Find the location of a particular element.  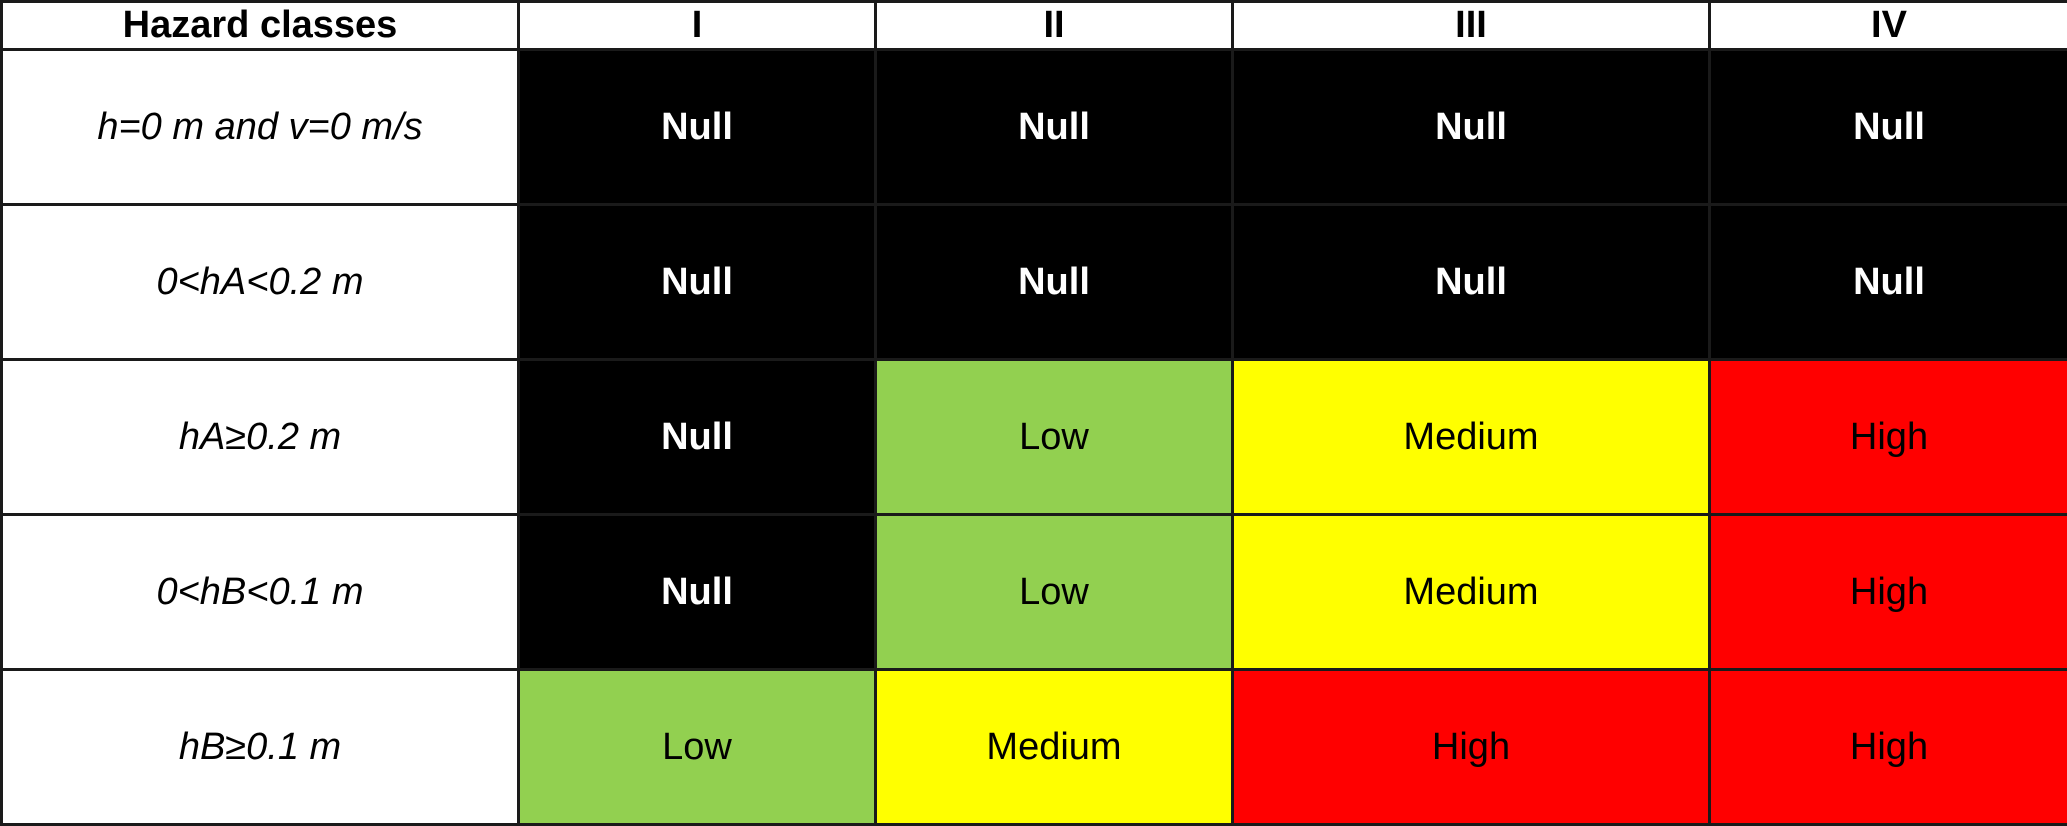

row-label: hB≥0.1 m is located at coordinates (260, 747).